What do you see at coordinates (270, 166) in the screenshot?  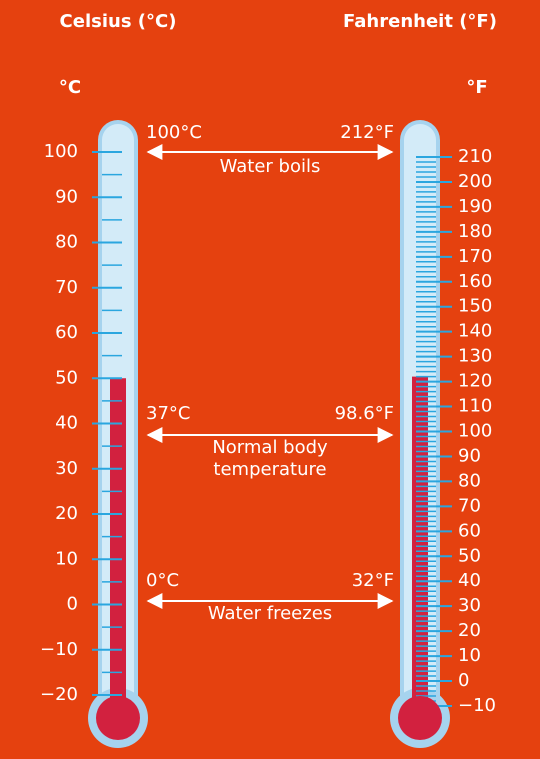 I see `annotation-text: Water boils` at bounding box center [270, 166].